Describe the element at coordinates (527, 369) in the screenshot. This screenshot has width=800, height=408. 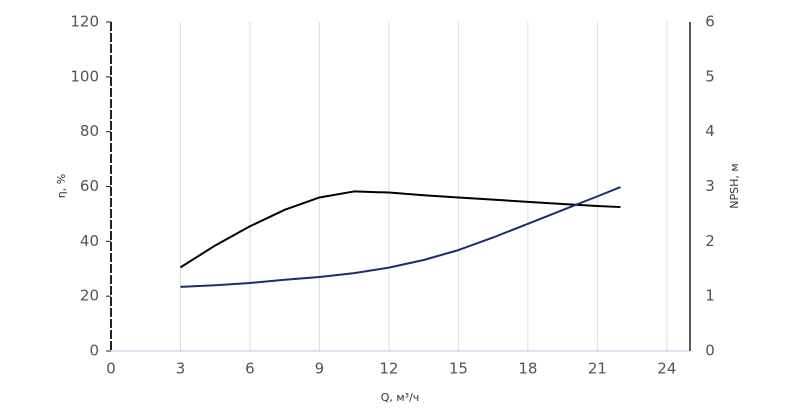
I see `x-tick-label: 18` at that location.